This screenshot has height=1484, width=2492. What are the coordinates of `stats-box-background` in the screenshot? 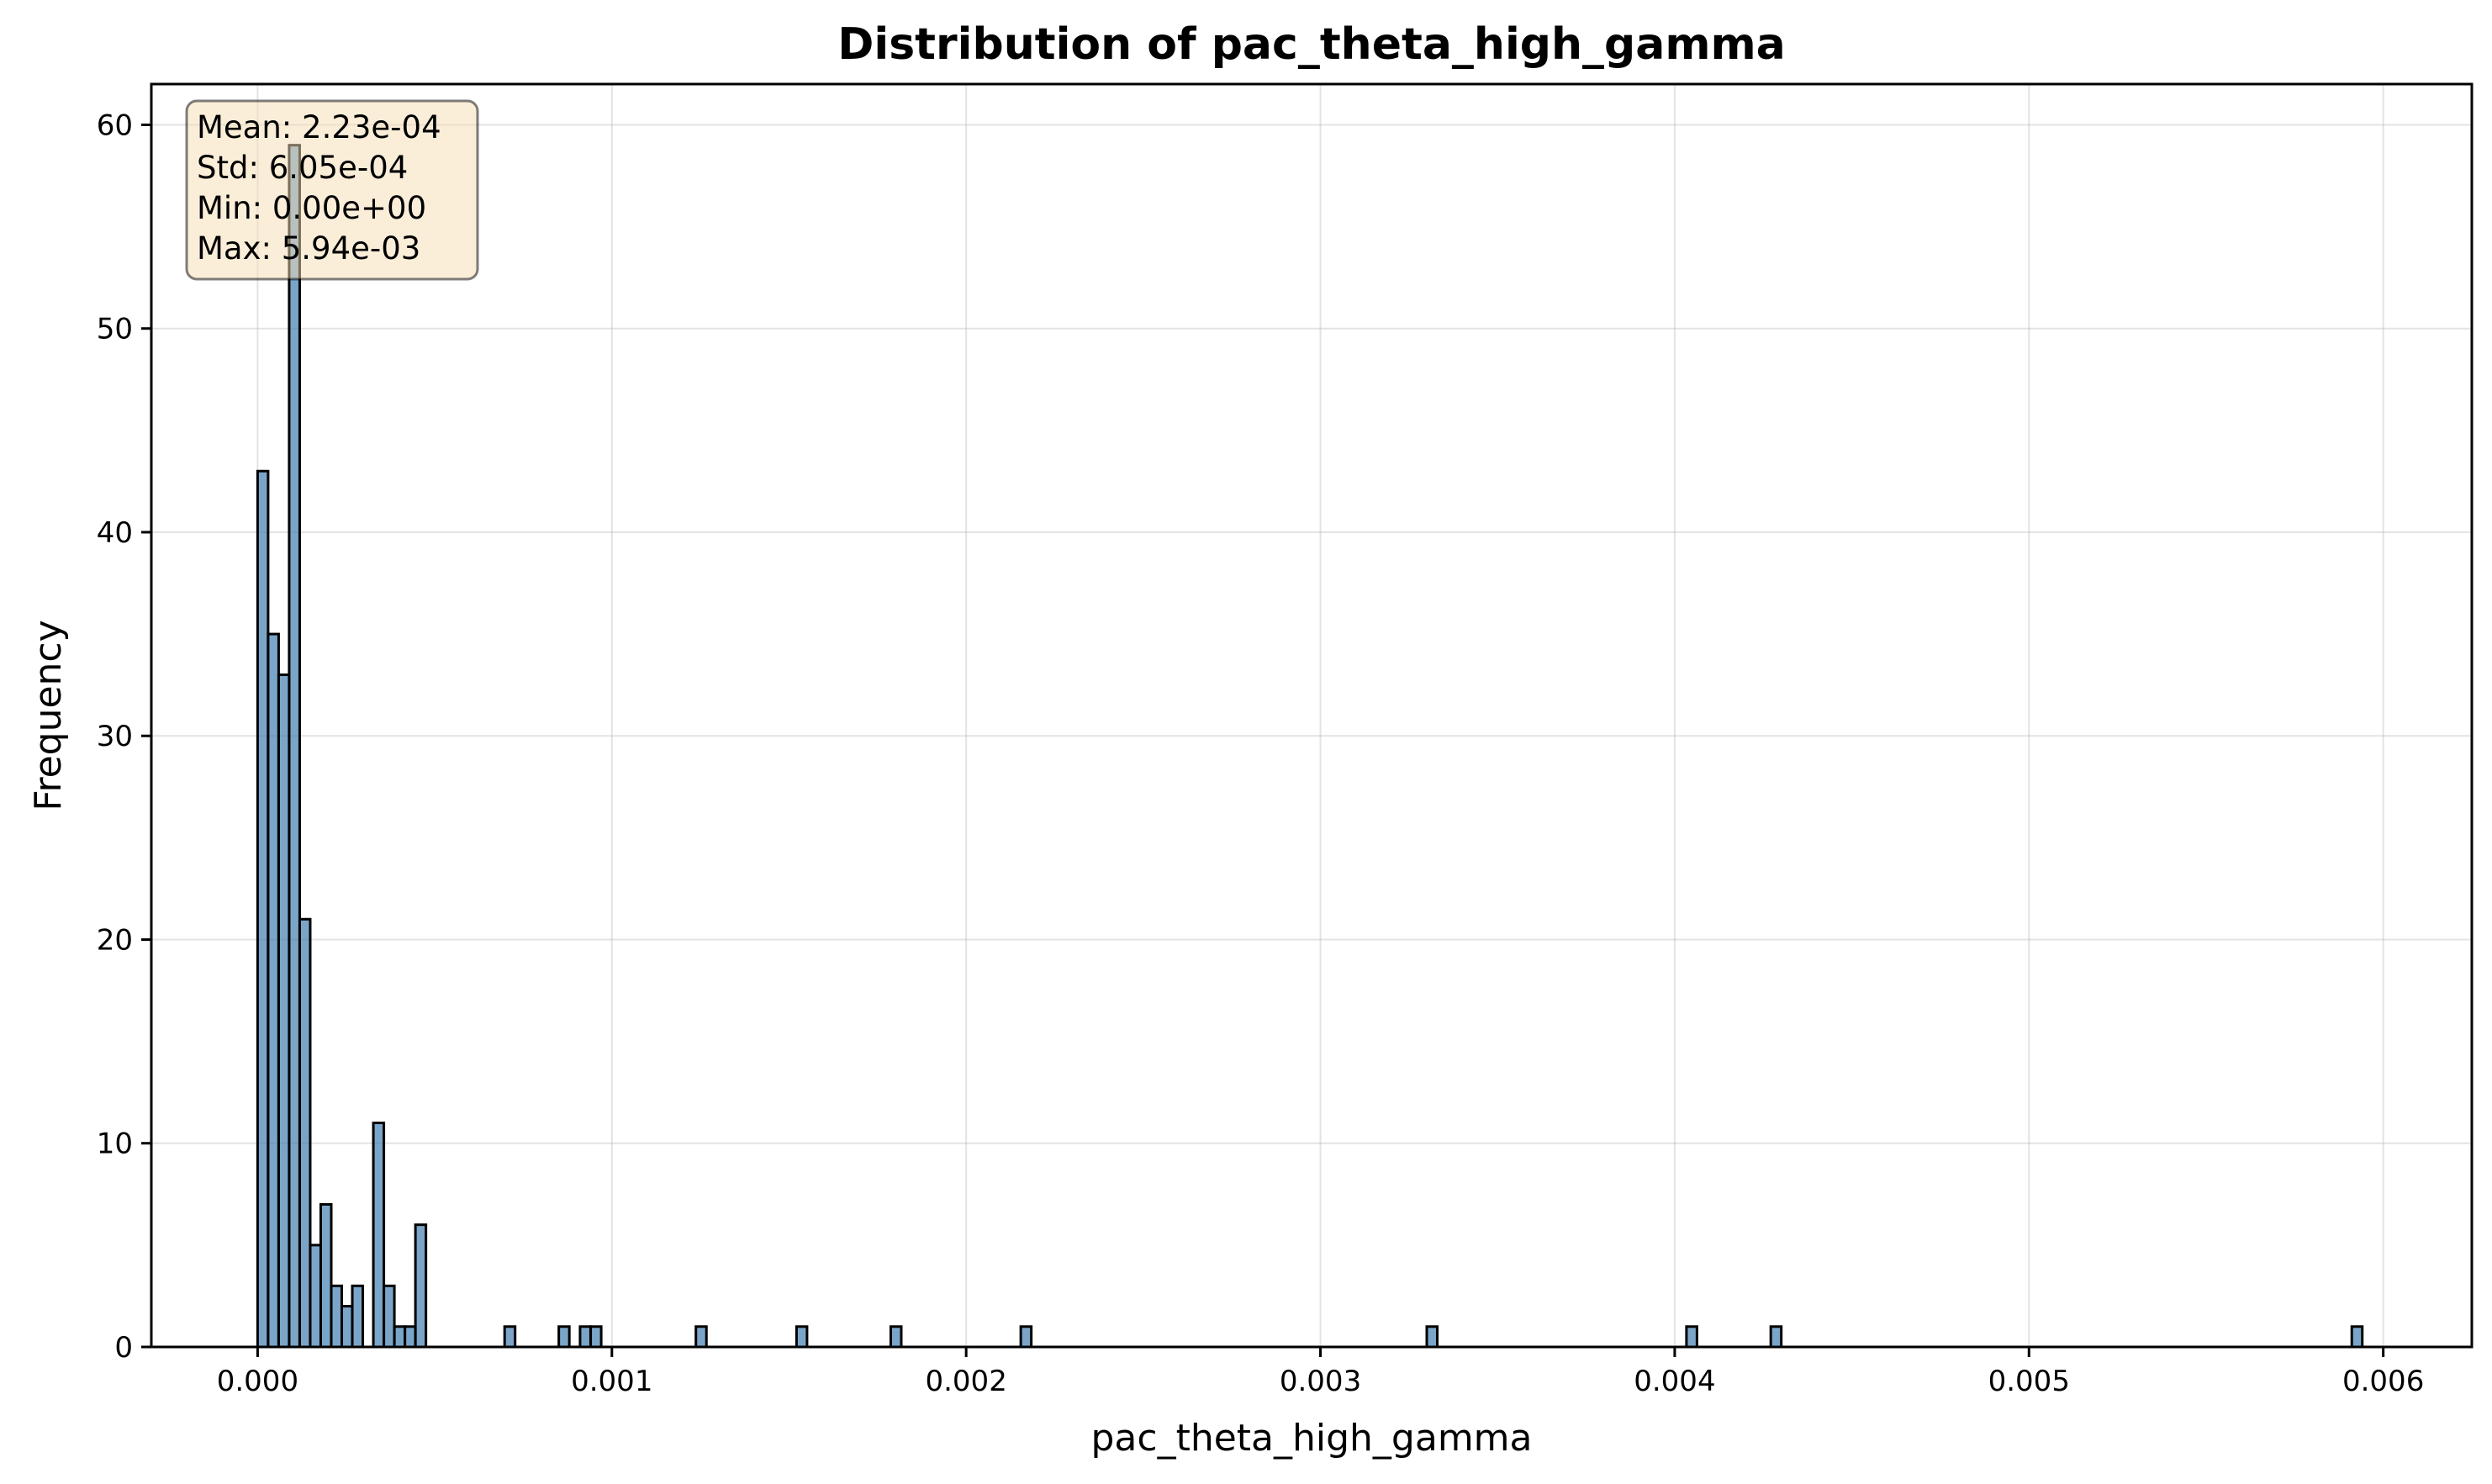 It's located at (332, 190).